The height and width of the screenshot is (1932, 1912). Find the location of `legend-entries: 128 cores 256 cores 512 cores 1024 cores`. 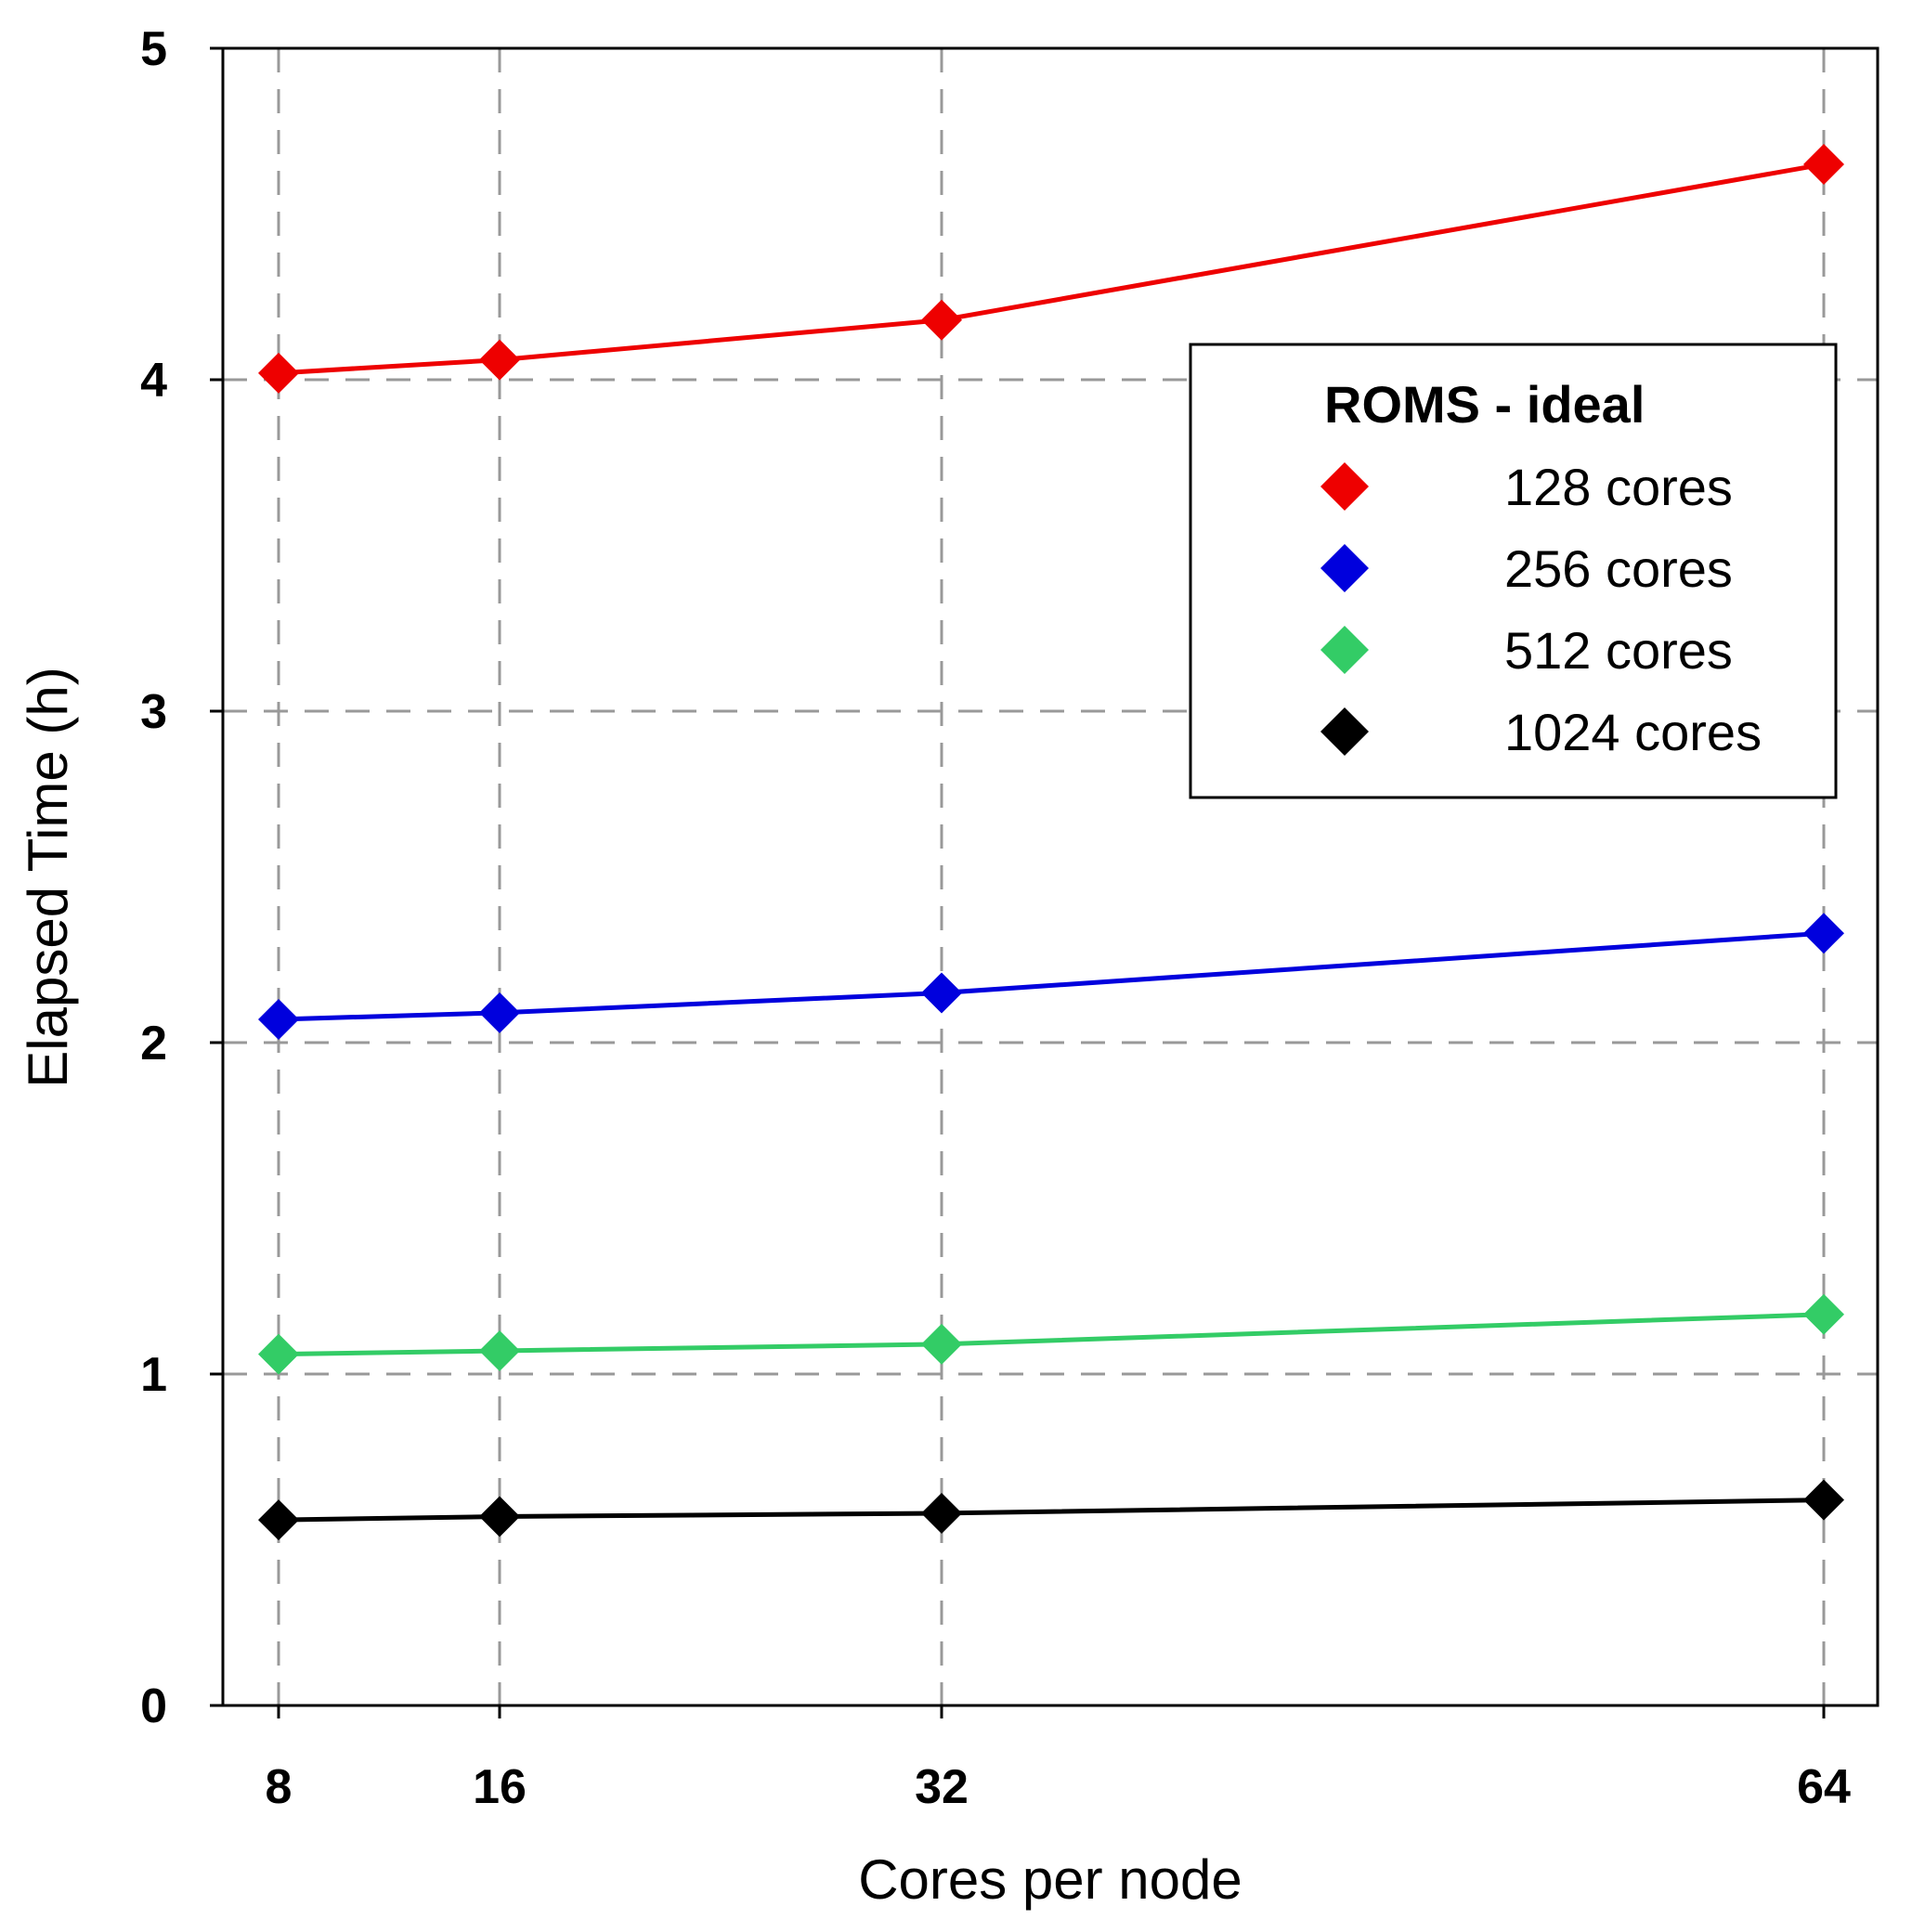

legend-entries: 128 cores 256 cores 512 cores 1024 cores is located at coordinates (1541, 609).